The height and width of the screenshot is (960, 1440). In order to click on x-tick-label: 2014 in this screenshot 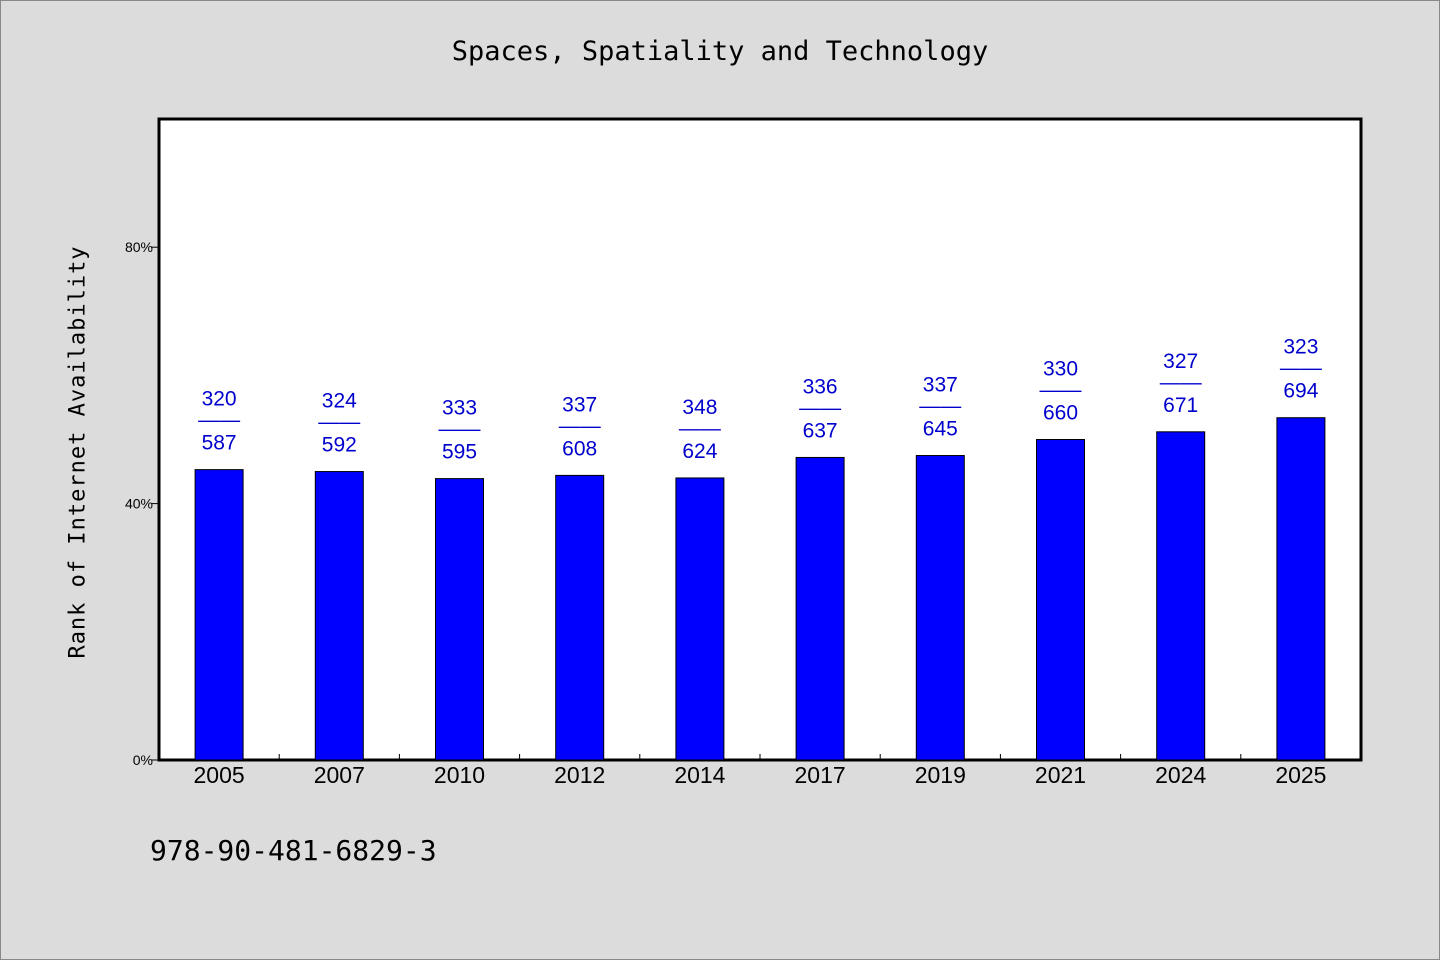, I will do `click(699, 775)`.